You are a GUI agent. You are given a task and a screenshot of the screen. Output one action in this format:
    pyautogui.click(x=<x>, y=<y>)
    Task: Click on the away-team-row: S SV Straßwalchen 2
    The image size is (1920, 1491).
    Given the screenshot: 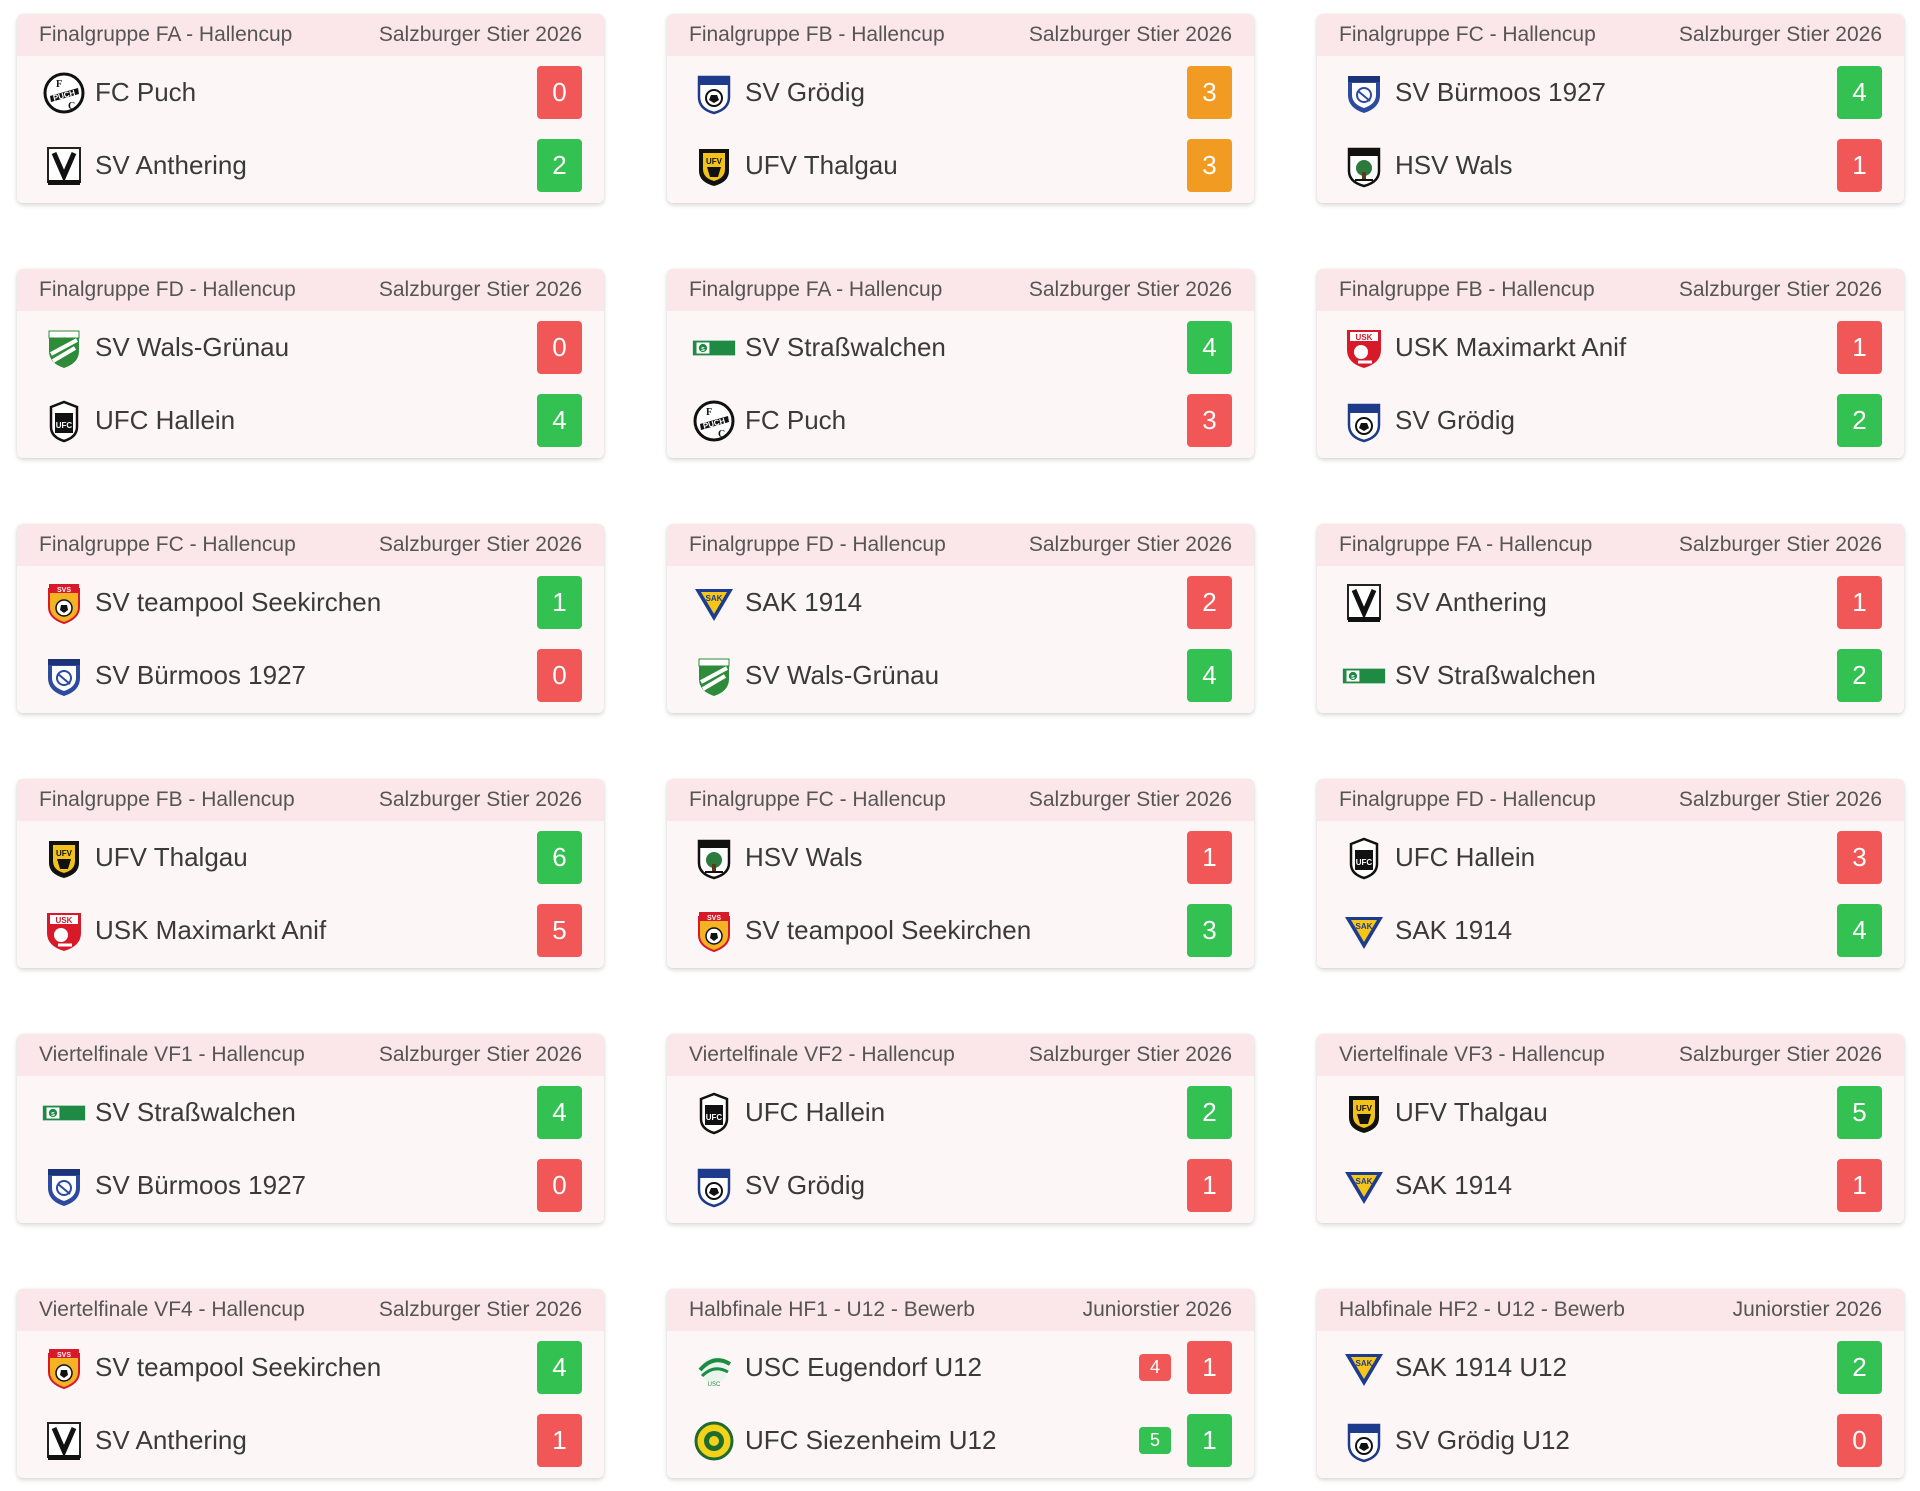 What is the action you would take?
    pyautogui.click(x=1610, y=675)
    